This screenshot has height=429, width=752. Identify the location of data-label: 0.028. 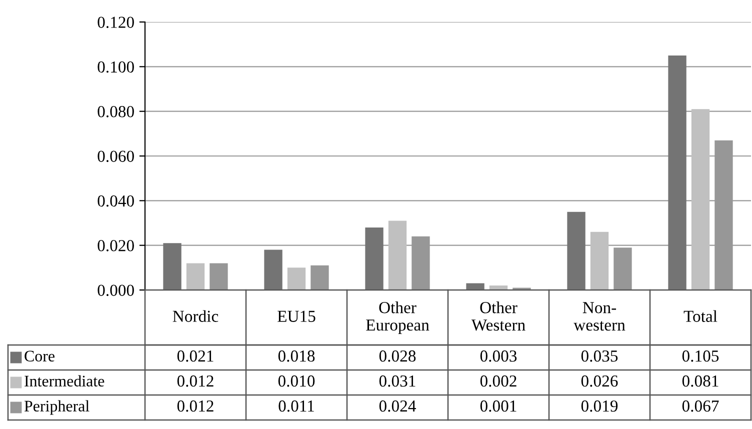
(397, 356).